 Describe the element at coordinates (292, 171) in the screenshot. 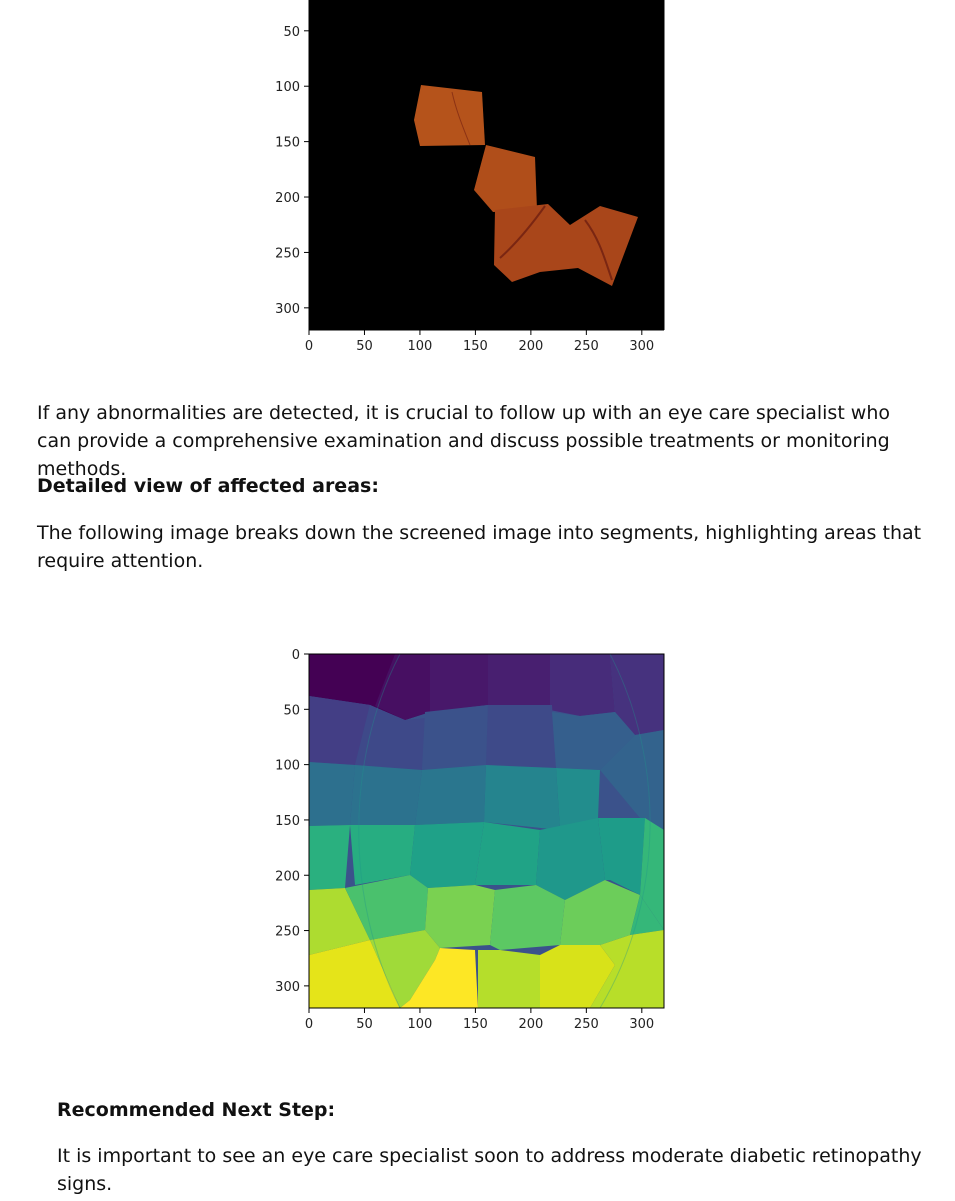

I see `figure1-y-ticks: 50 100 150 200 250 300` at that location.